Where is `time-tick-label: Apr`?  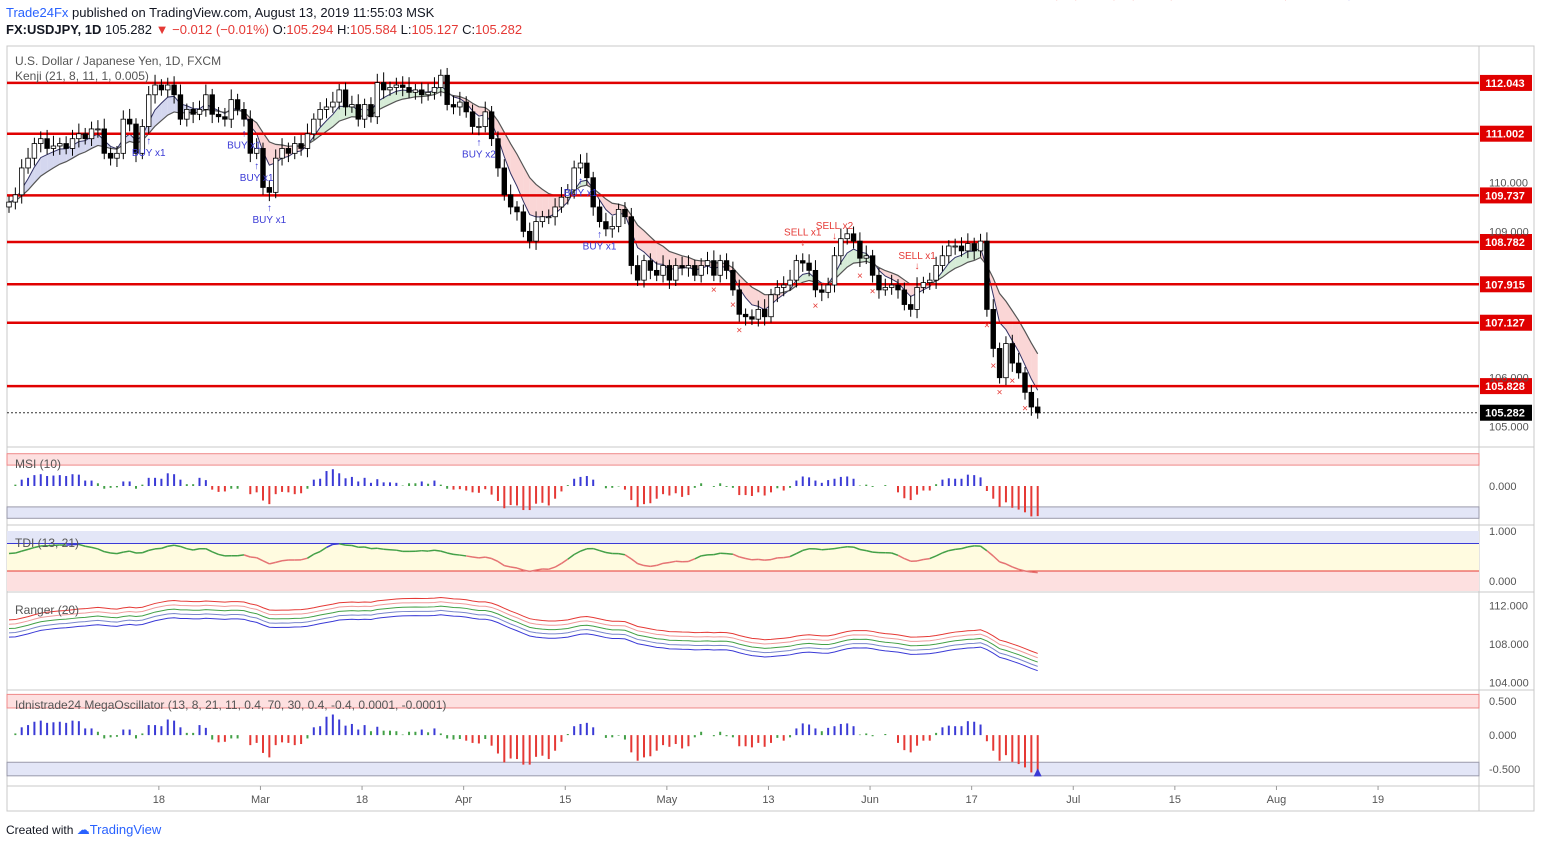 time-tick-label: Apr is located at coordinates (463, 800).